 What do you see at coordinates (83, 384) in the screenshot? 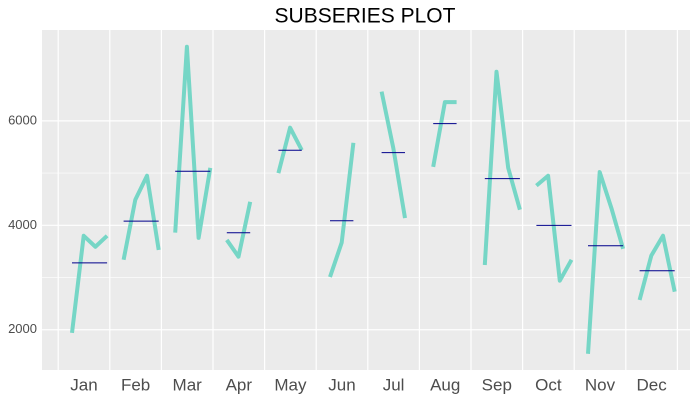
I see `x-tick-label: Jan` at bounding box center [83, 384].